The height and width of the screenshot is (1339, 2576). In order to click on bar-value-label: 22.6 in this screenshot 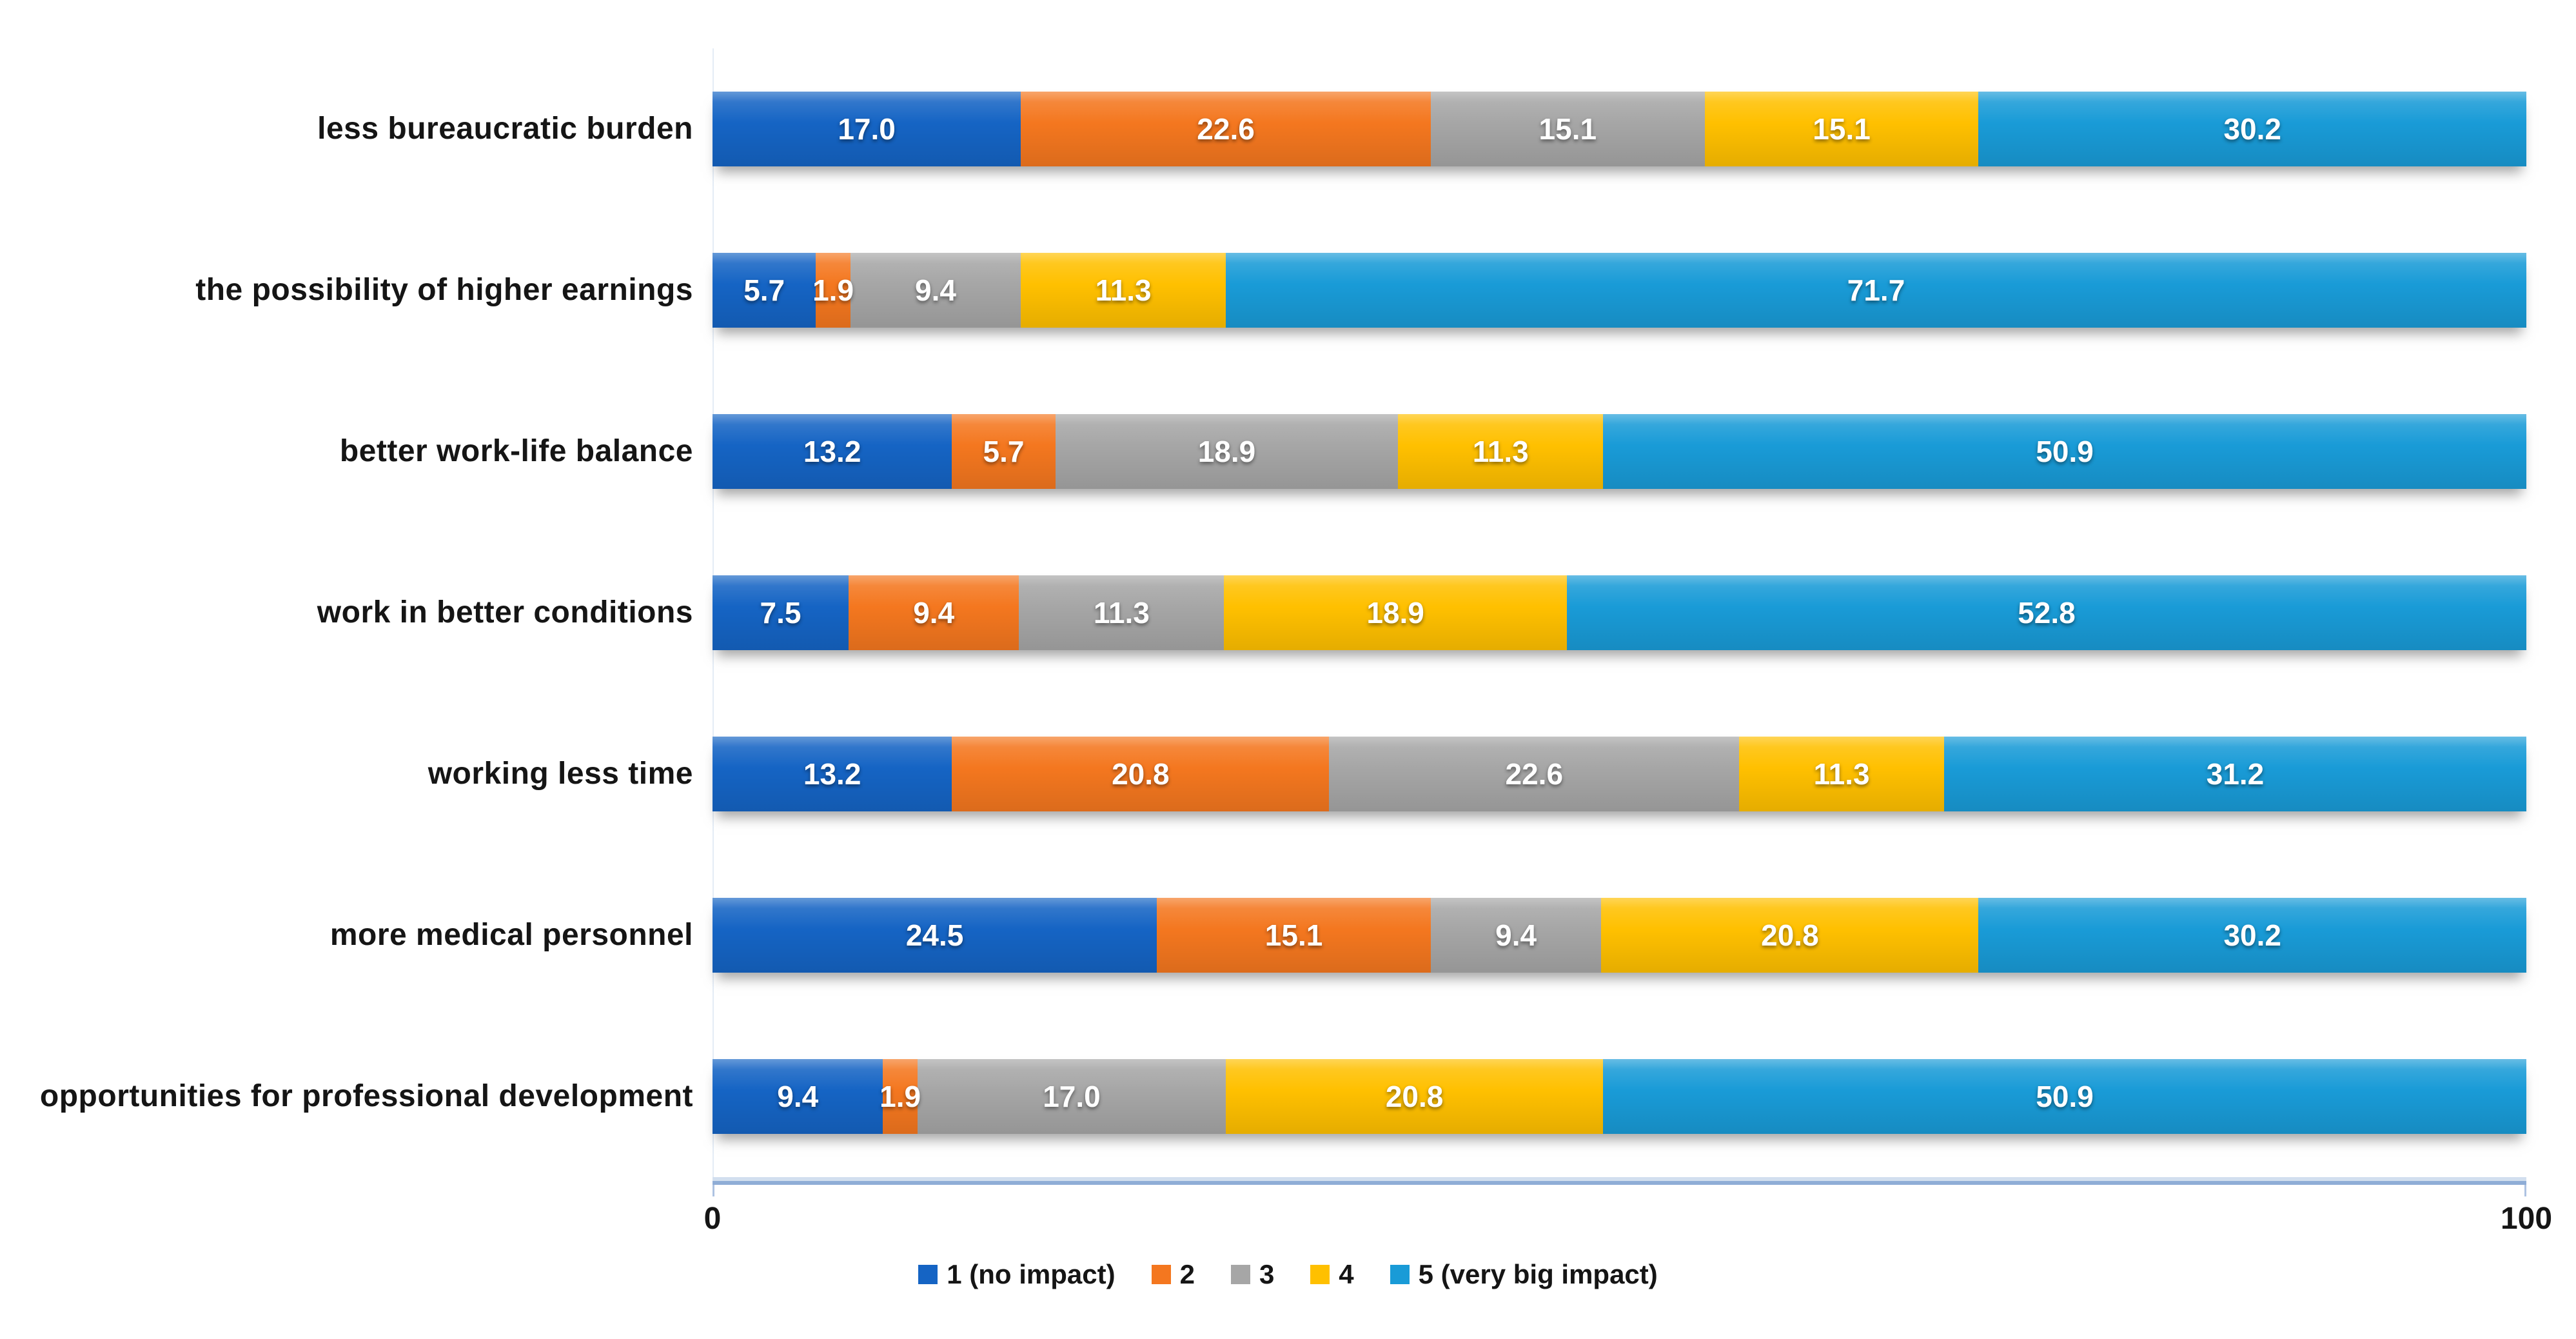, I will do `click(1226, 129)`.